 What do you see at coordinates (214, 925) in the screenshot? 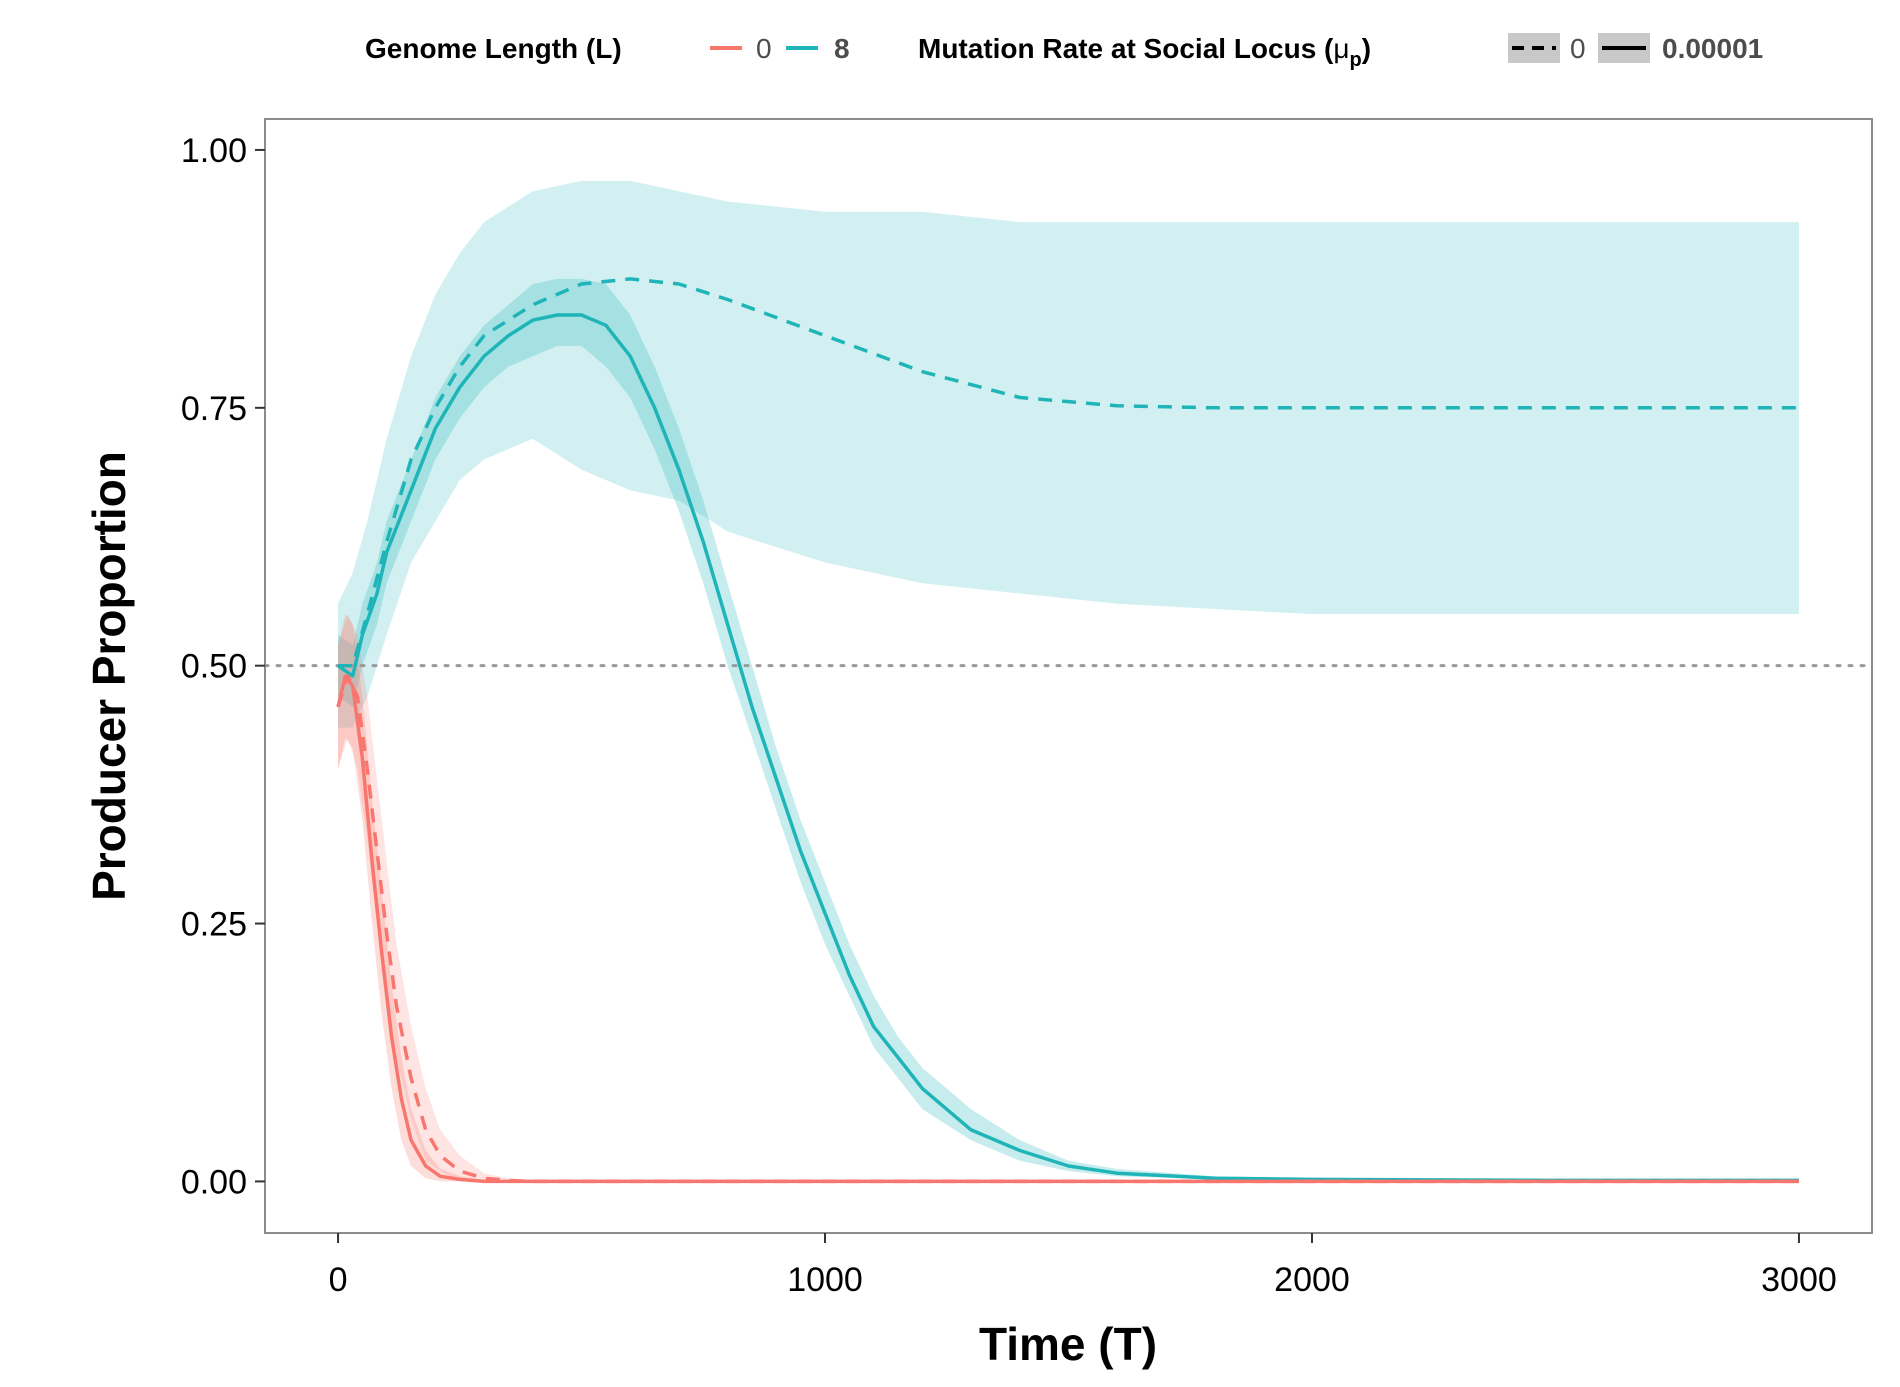
I see `y-tick-label: 0.25` at bounding box center [214, 925].